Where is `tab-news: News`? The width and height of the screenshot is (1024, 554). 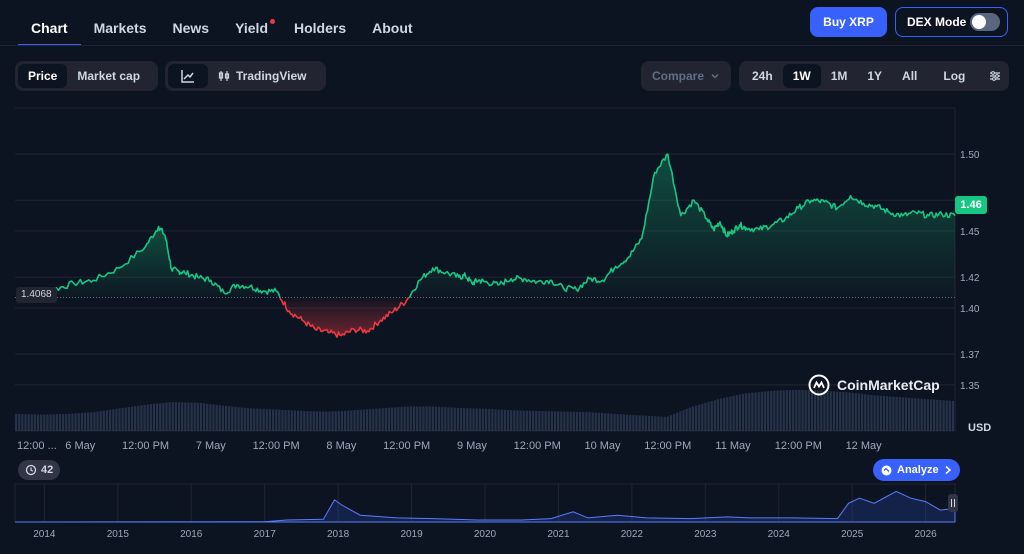
tab-news: News is located at coordinates (191, 28).